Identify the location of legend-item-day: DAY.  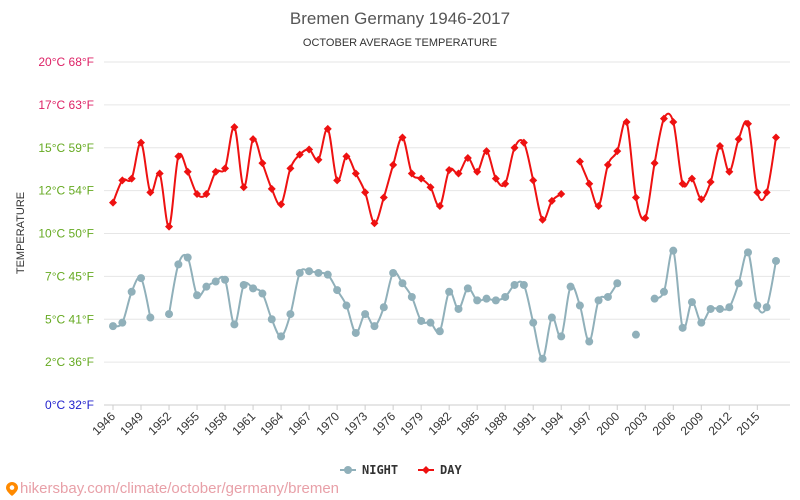
(440, 470).